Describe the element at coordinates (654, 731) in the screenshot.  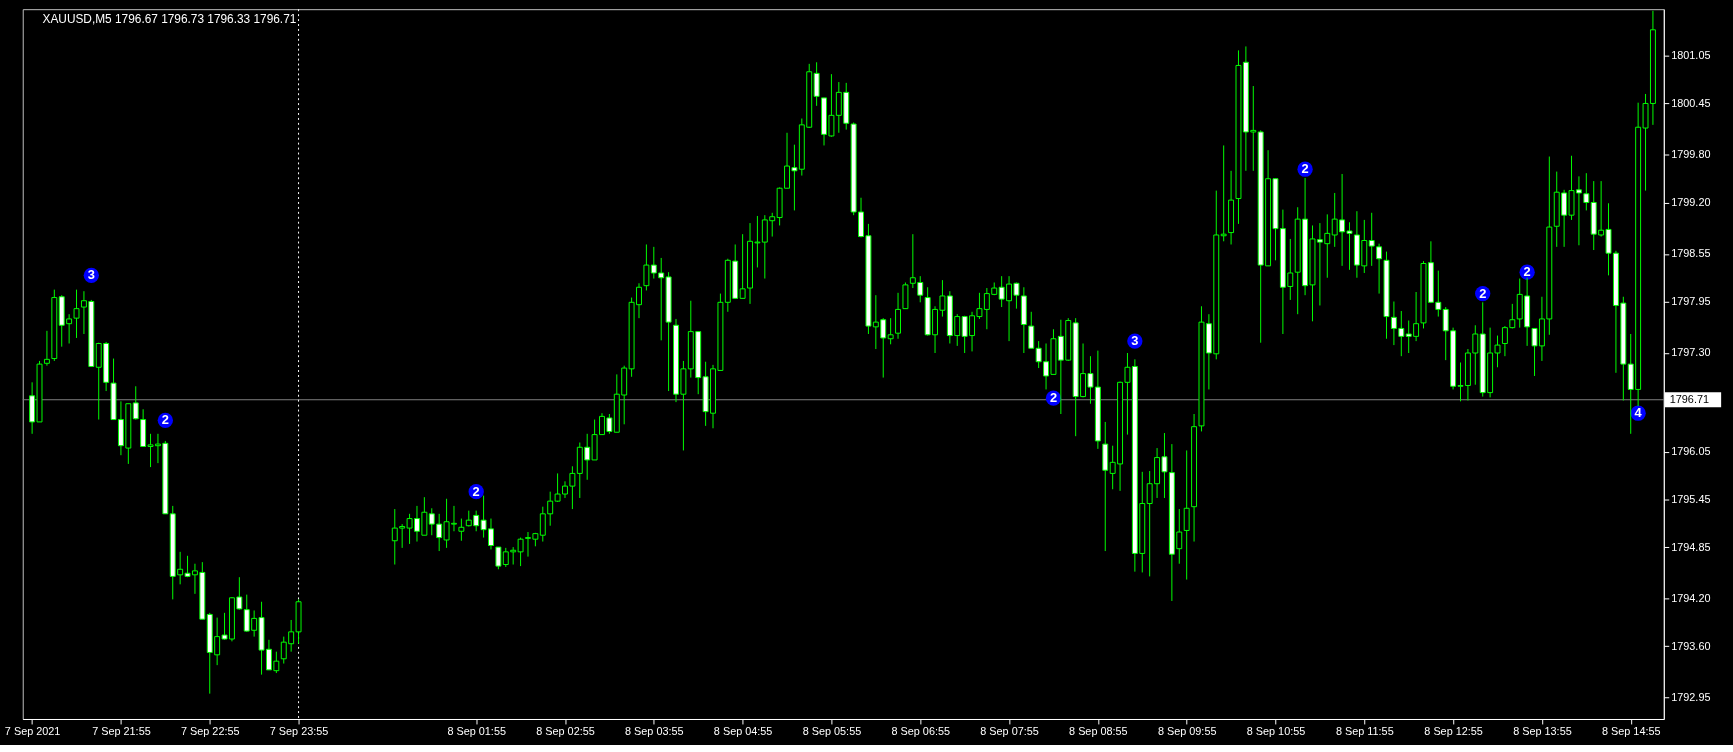
I see `x-tick-label: 8 Sep 03:55` at that location.